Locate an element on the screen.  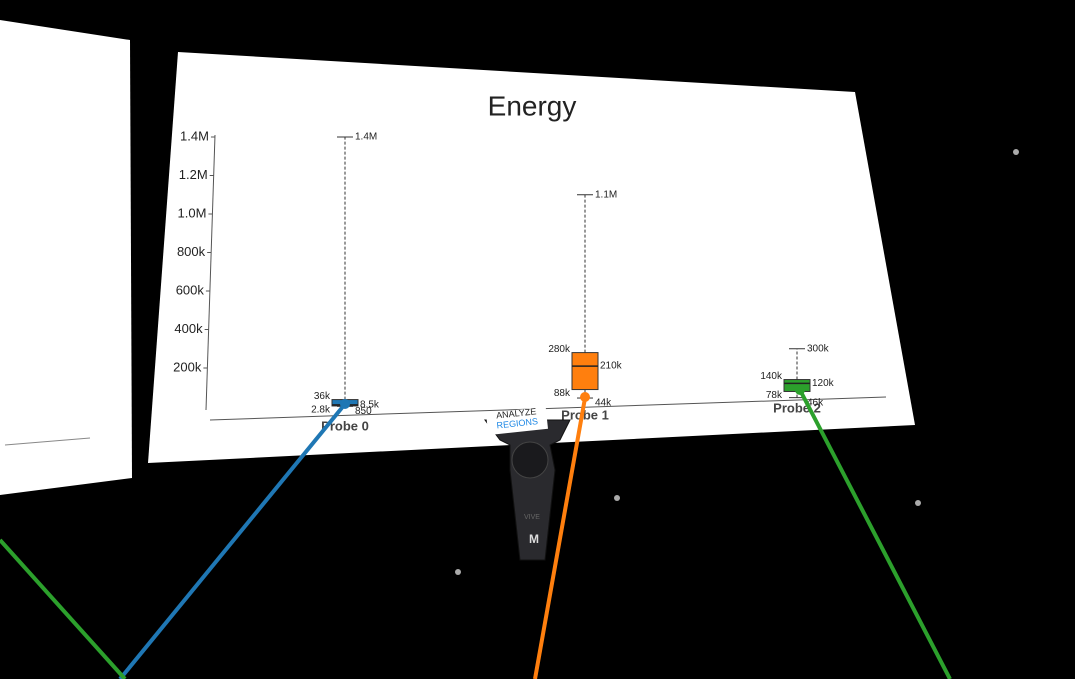
y-tick-label: 1.2M is located at coordinates (193, 174).